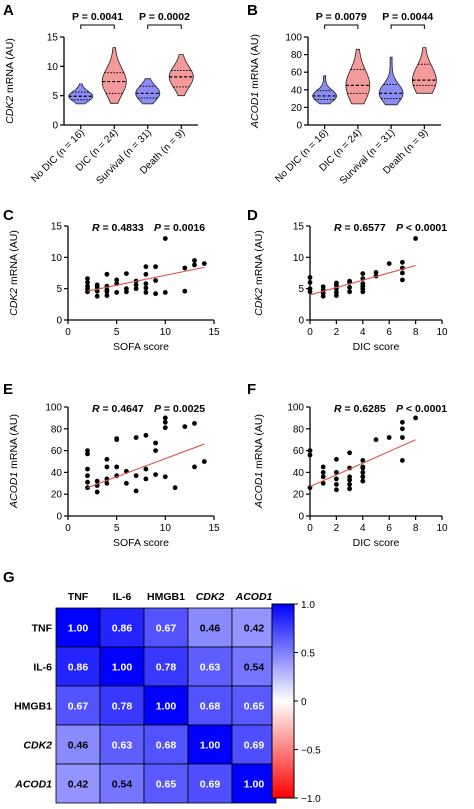  What do you see at coordinates (59, 289) in the screenshot?
I see `y-tick-label: 5` at bounding box center [59, 289].